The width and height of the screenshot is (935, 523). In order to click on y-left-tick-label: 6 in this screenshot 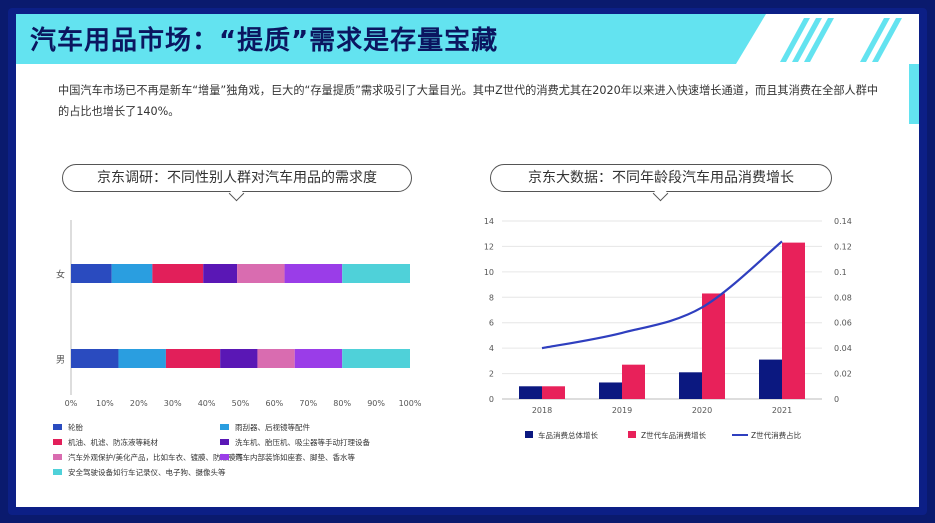, I will do `click(491, 323)`.